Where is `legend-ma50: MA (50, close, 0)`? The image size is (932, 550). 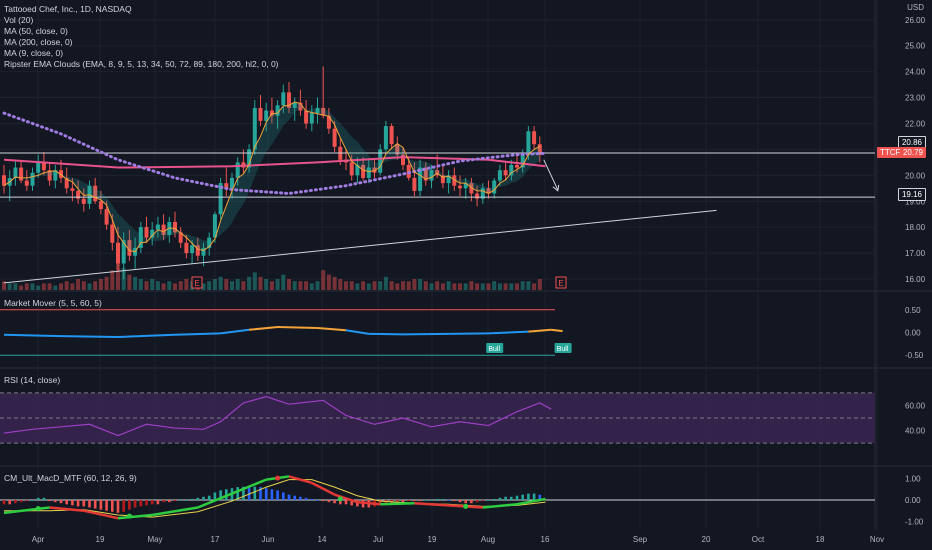 legend-ma50: MA (50, close, 0) is located at coordinates (36, 31).